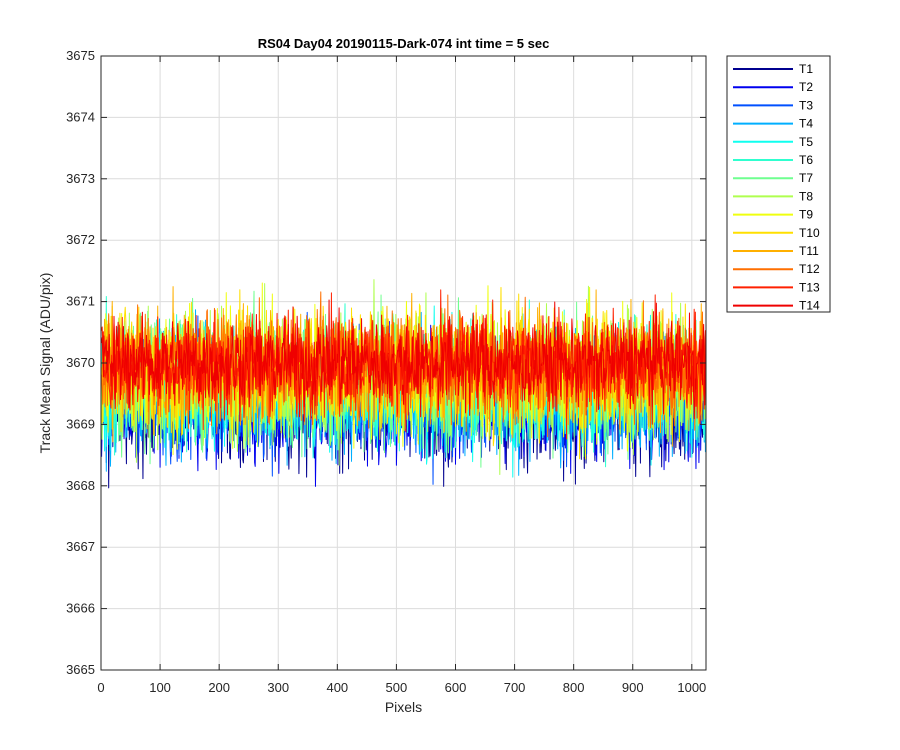 Image resolution: width=900 pixels, height=750 pixels. I want to click on y-tick-label: 3666, so click(80, 608).